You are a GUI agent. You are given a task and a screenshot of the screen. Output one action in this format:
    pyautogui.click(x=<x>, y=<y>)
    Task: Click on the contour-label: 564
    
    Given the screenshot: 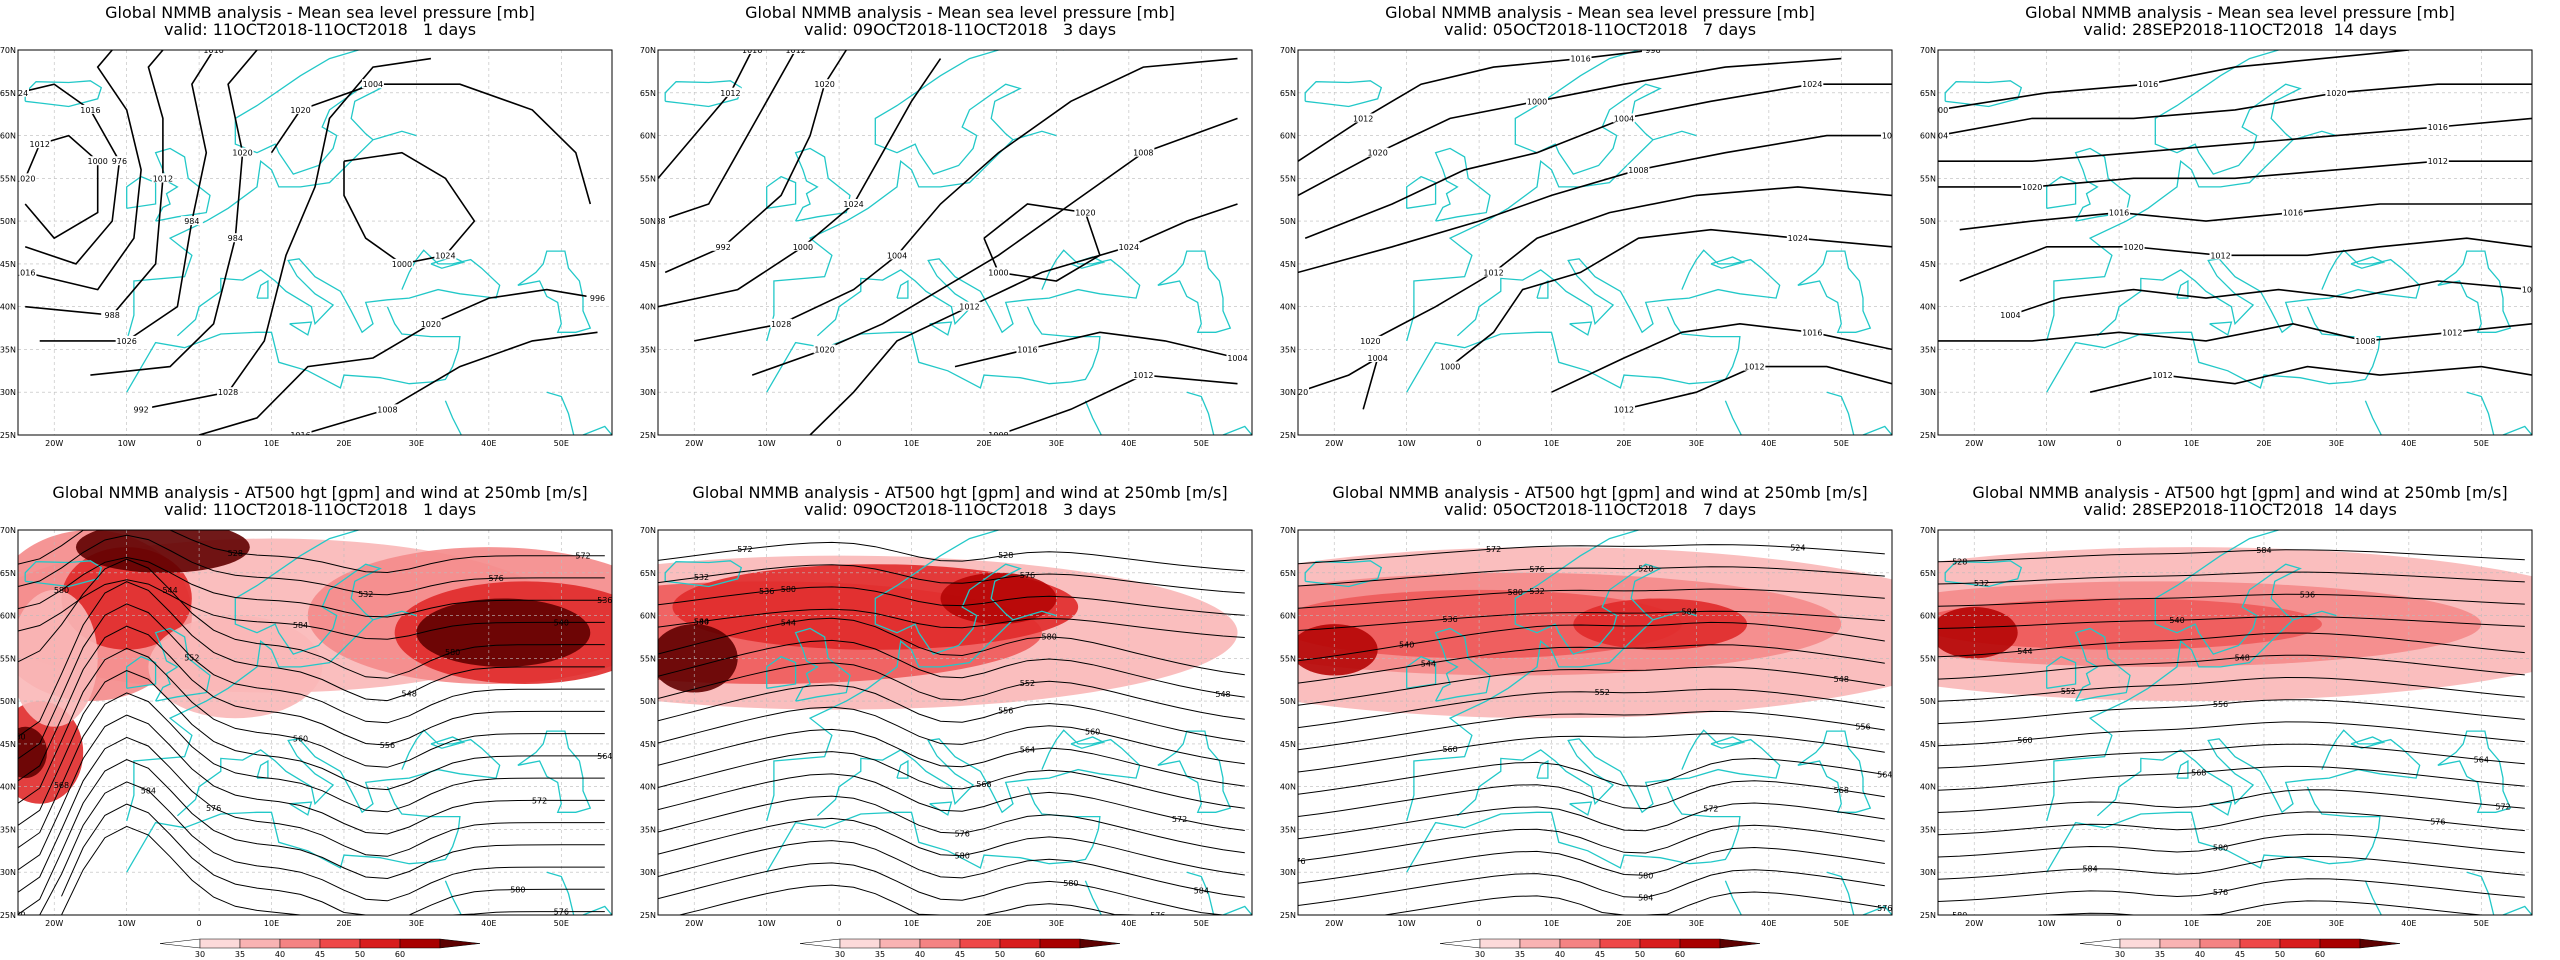 What is the action you would take?
    pyautogui.click(x=1027, y=750)
    